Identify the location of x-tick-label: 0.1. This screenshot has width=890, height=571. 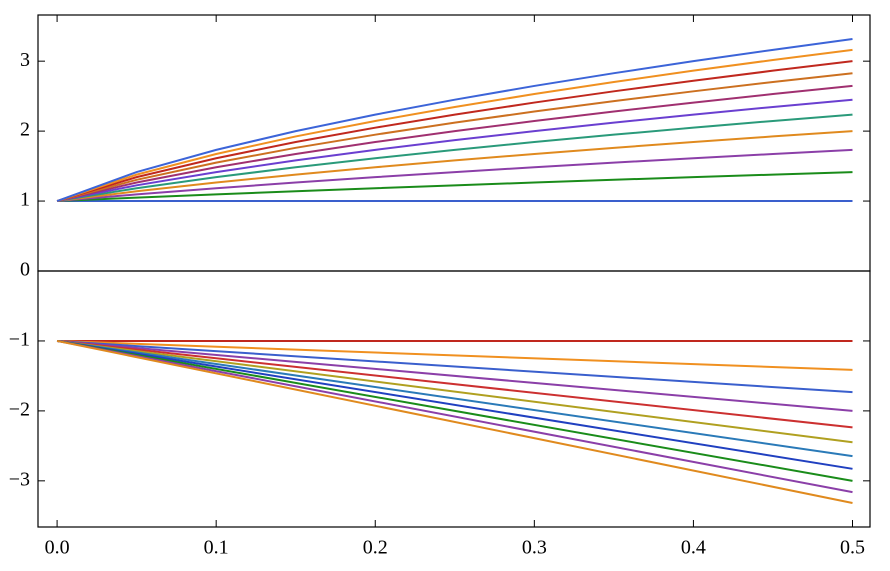
(216, 548).